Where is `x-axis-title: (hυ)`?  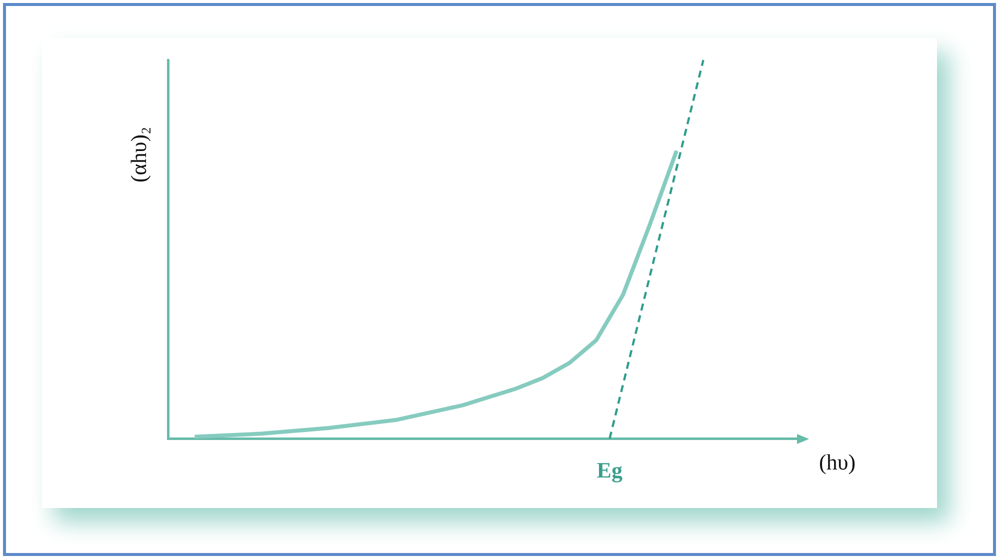
x-axis-title: (hυ) is located at coordinates (837, 461).